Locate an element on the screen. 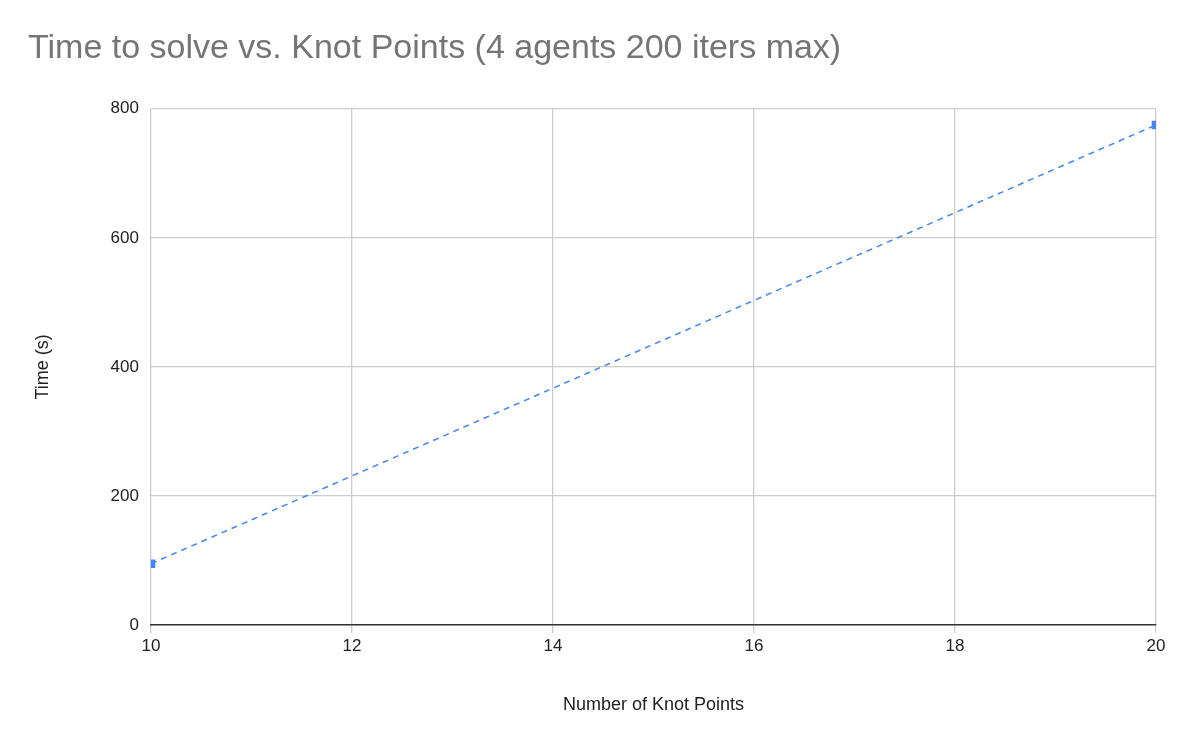 The width and height of the screenshot is (1194, 738). x-tick-label: 20 is located at coordinates (1156, 645).